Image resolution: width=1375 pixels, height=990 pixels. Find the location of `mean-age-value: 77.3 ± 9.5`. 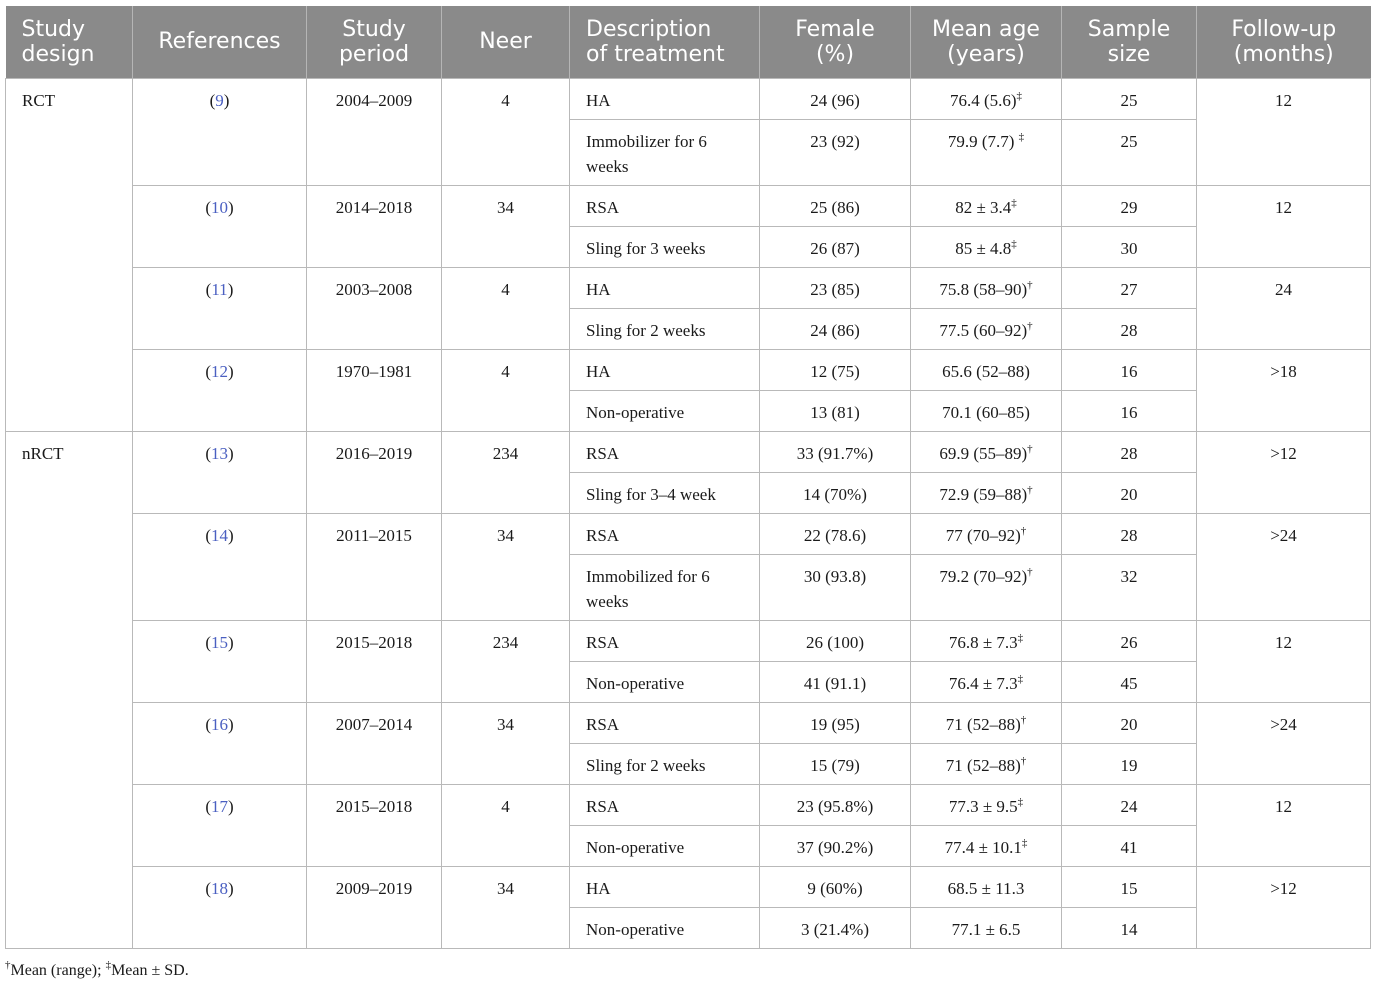

mean-age-value: 77.3 ± 9.5 is located at coordinates (983, 806).